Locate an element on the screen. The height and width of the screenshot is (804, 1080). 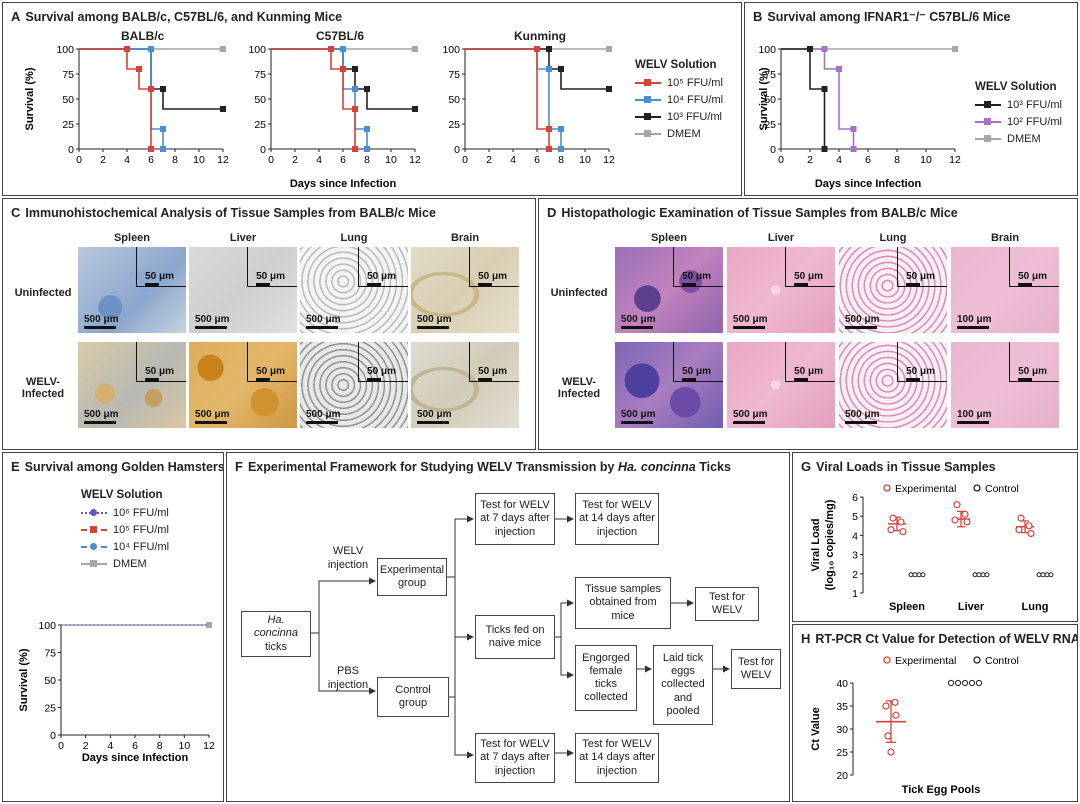
legend-item: DMEM is located at coordinates (125, 563).